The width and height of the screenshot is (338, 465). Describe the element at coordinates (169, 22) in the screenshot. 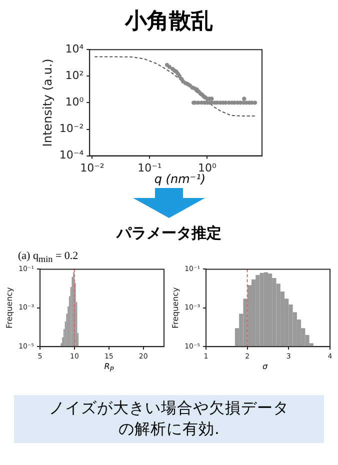

I see `chart-title: 小角散乱` at that location.